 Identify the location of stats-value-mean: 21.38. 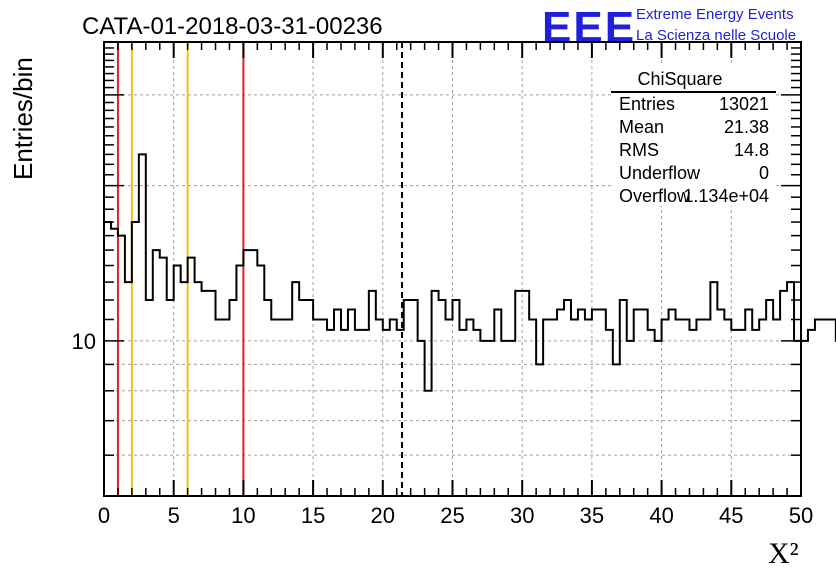
(746, 127).